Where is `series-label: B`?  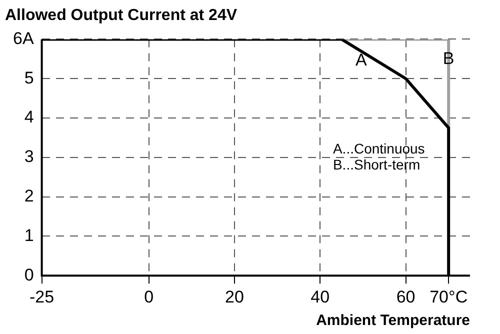 series-label: B is located at coordinates (448, 58).